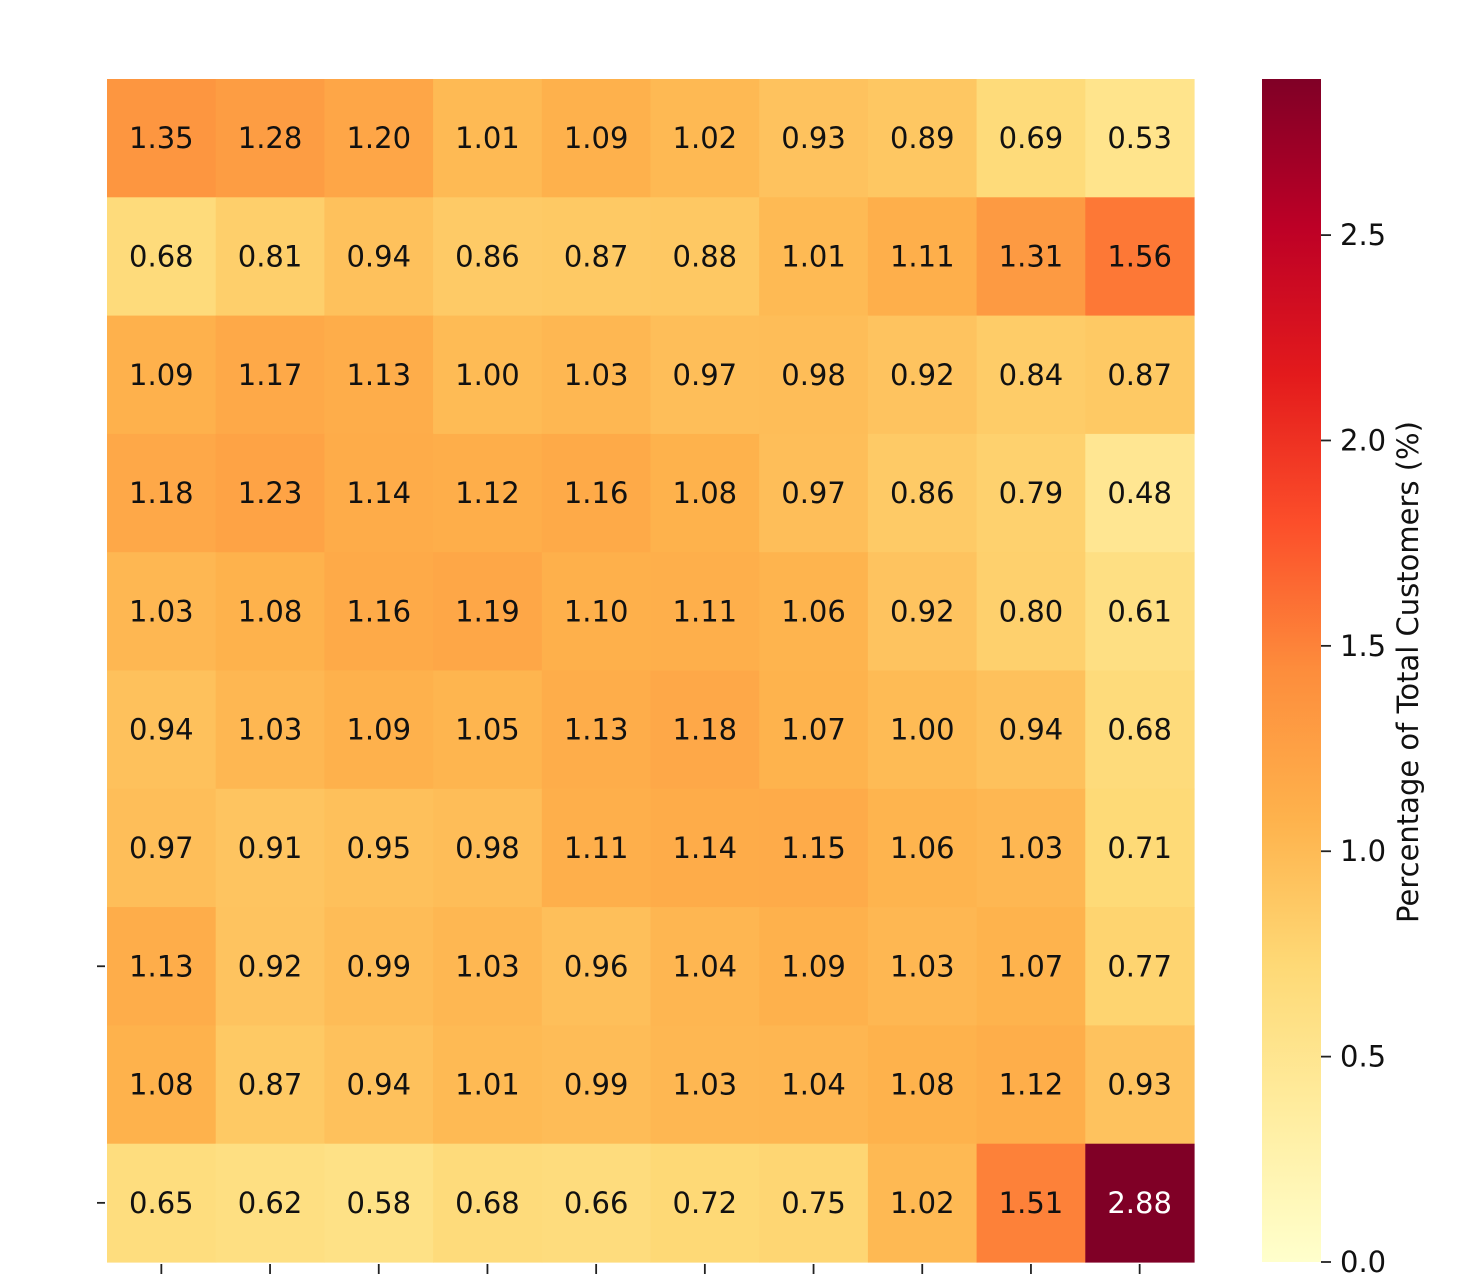  What do you see at coordinates (922, 730) in the screenshot?
I see `cell-value-label: 1.00` at bounding box center [922, 730].